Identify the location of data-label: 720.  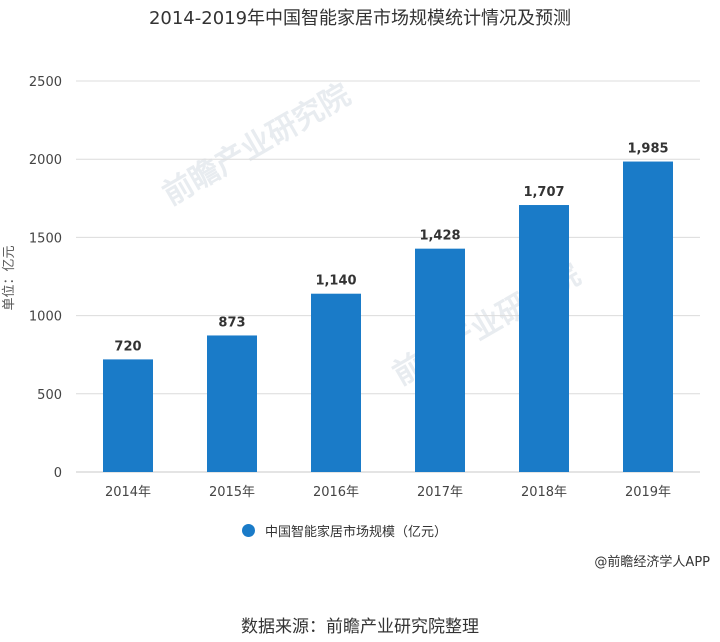
(127, 346).